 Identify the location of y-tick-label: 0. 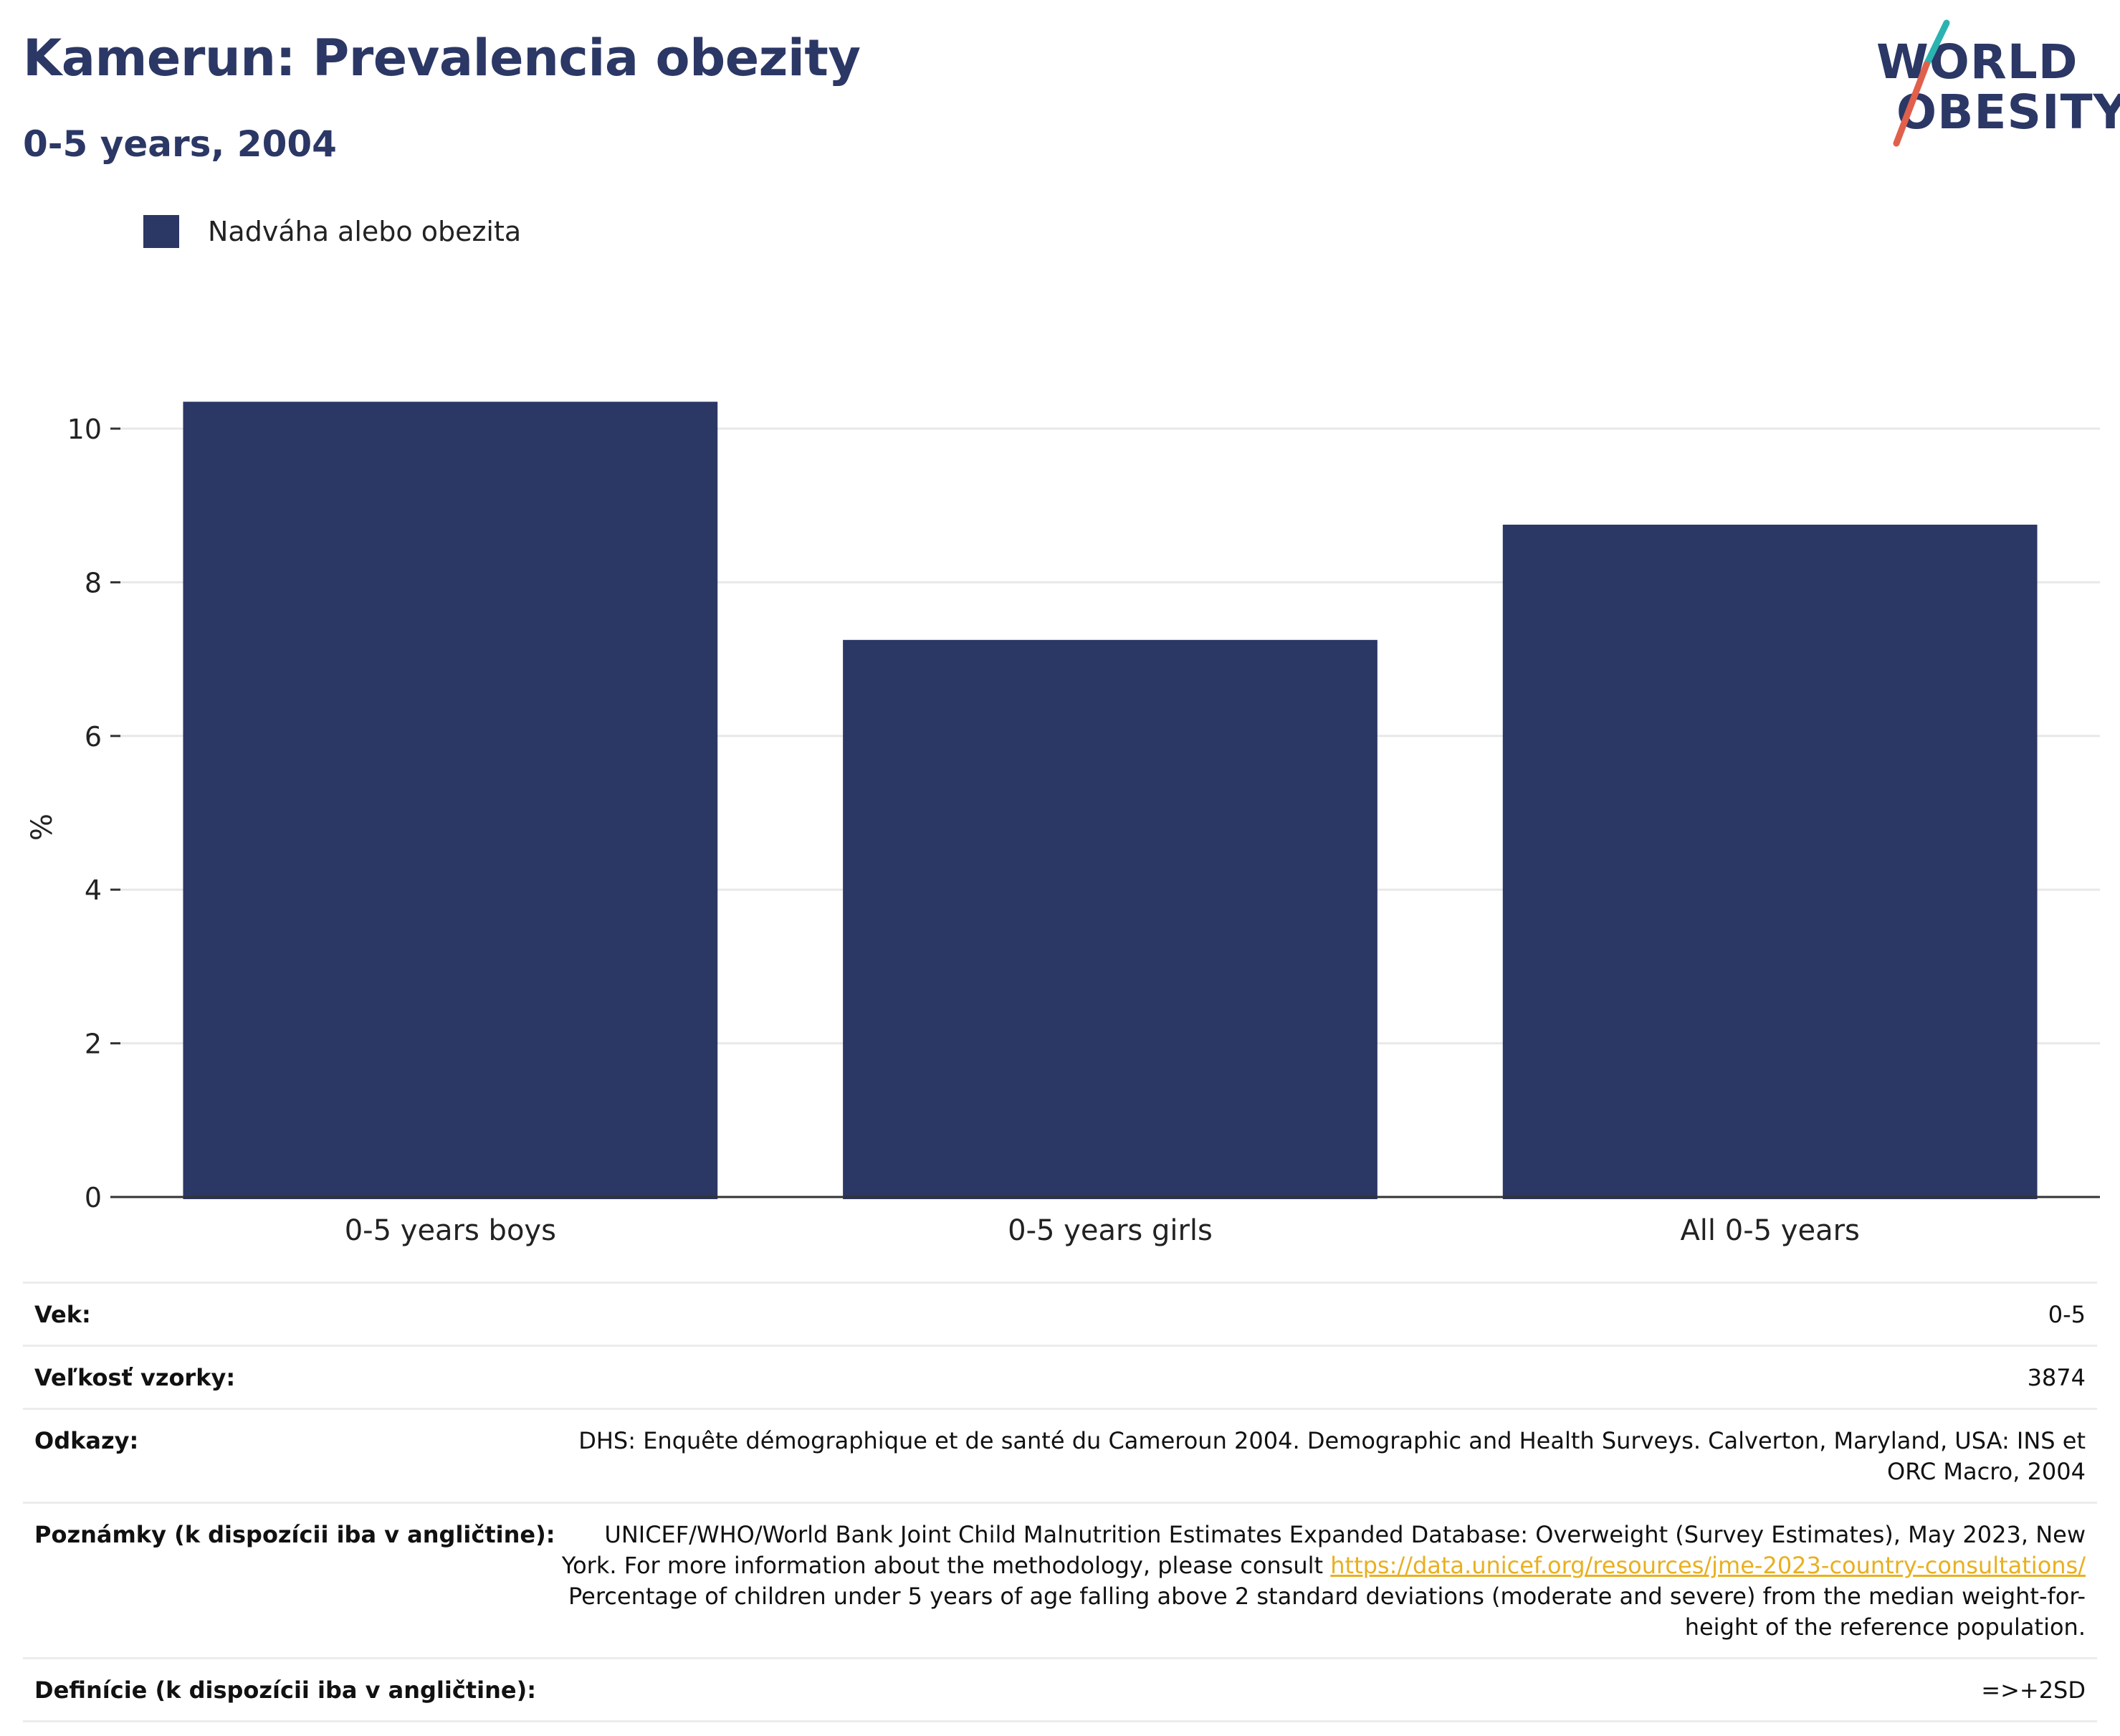
(94, 1197).